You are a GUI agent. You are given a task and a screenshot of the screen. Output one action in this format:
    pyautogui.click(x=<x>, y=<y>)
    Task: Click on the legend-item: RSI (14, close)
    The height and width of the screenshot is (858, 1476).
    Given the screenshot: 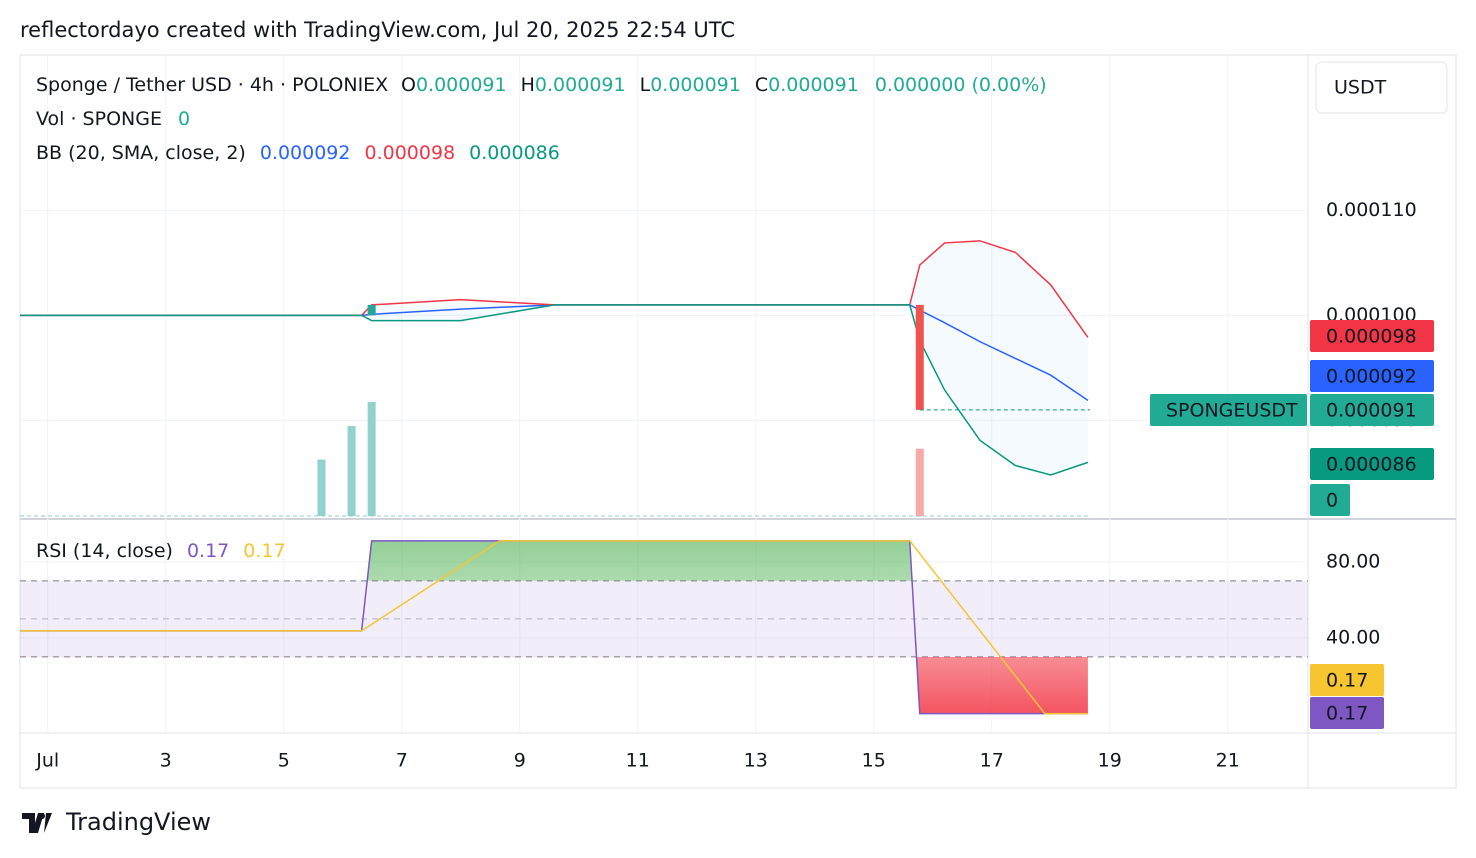 What is the action you would take?
    pyautogui.click(x=104, y=551)
    